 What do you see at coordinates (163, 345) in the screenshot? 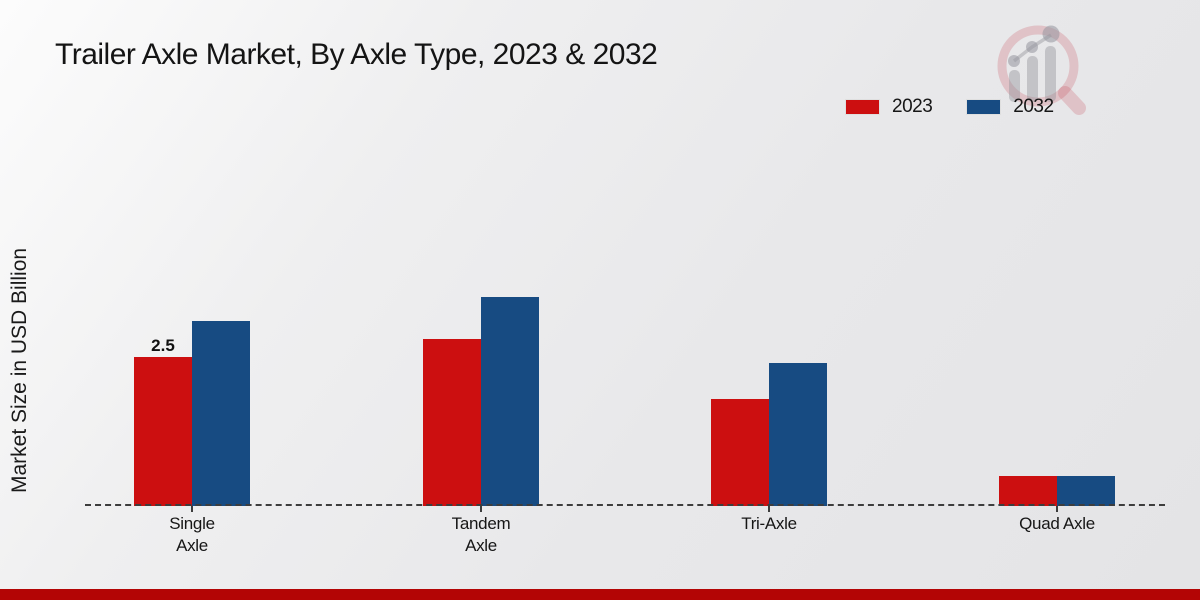
I see `data-label: 2.5` at bounding box center [163, 345].